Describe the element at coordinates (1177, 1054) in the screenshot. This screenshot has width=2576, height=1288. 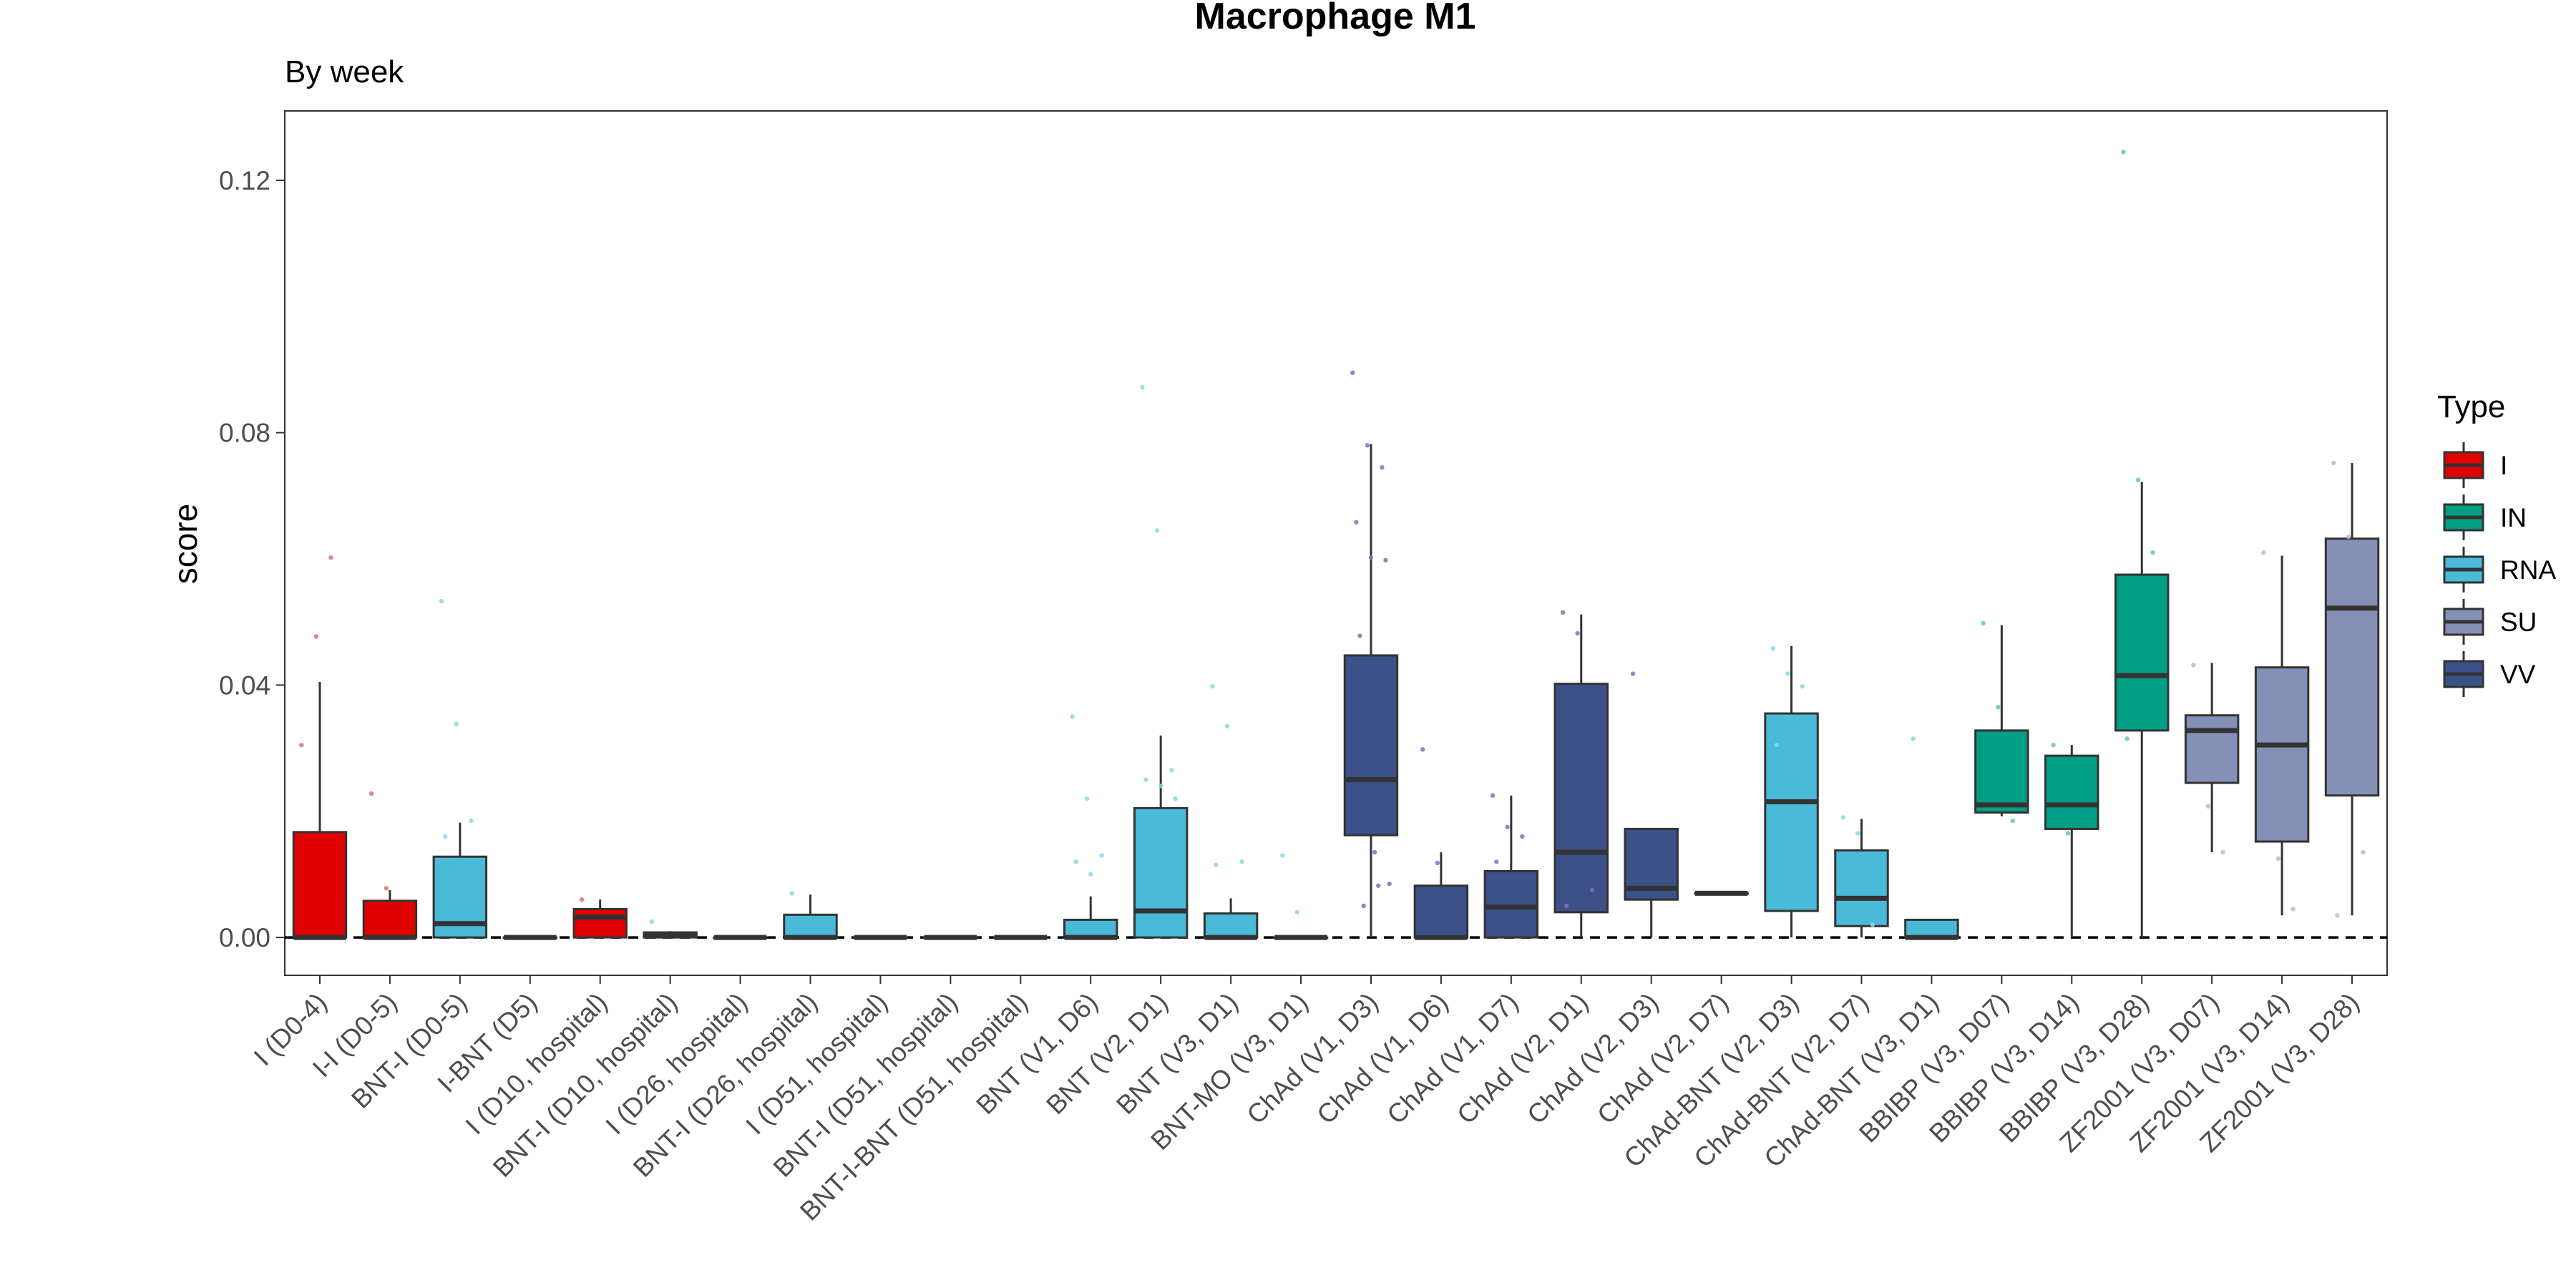
I see `x-tick-label: BNT (V3, D1)` at that location.